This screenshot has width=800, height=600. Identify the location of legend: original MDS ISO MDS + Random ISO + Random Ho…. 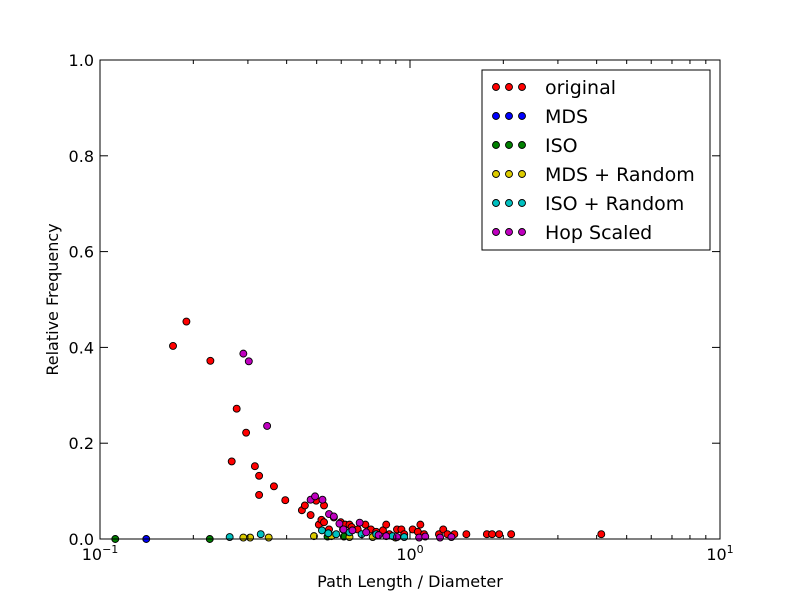
(596, 160).